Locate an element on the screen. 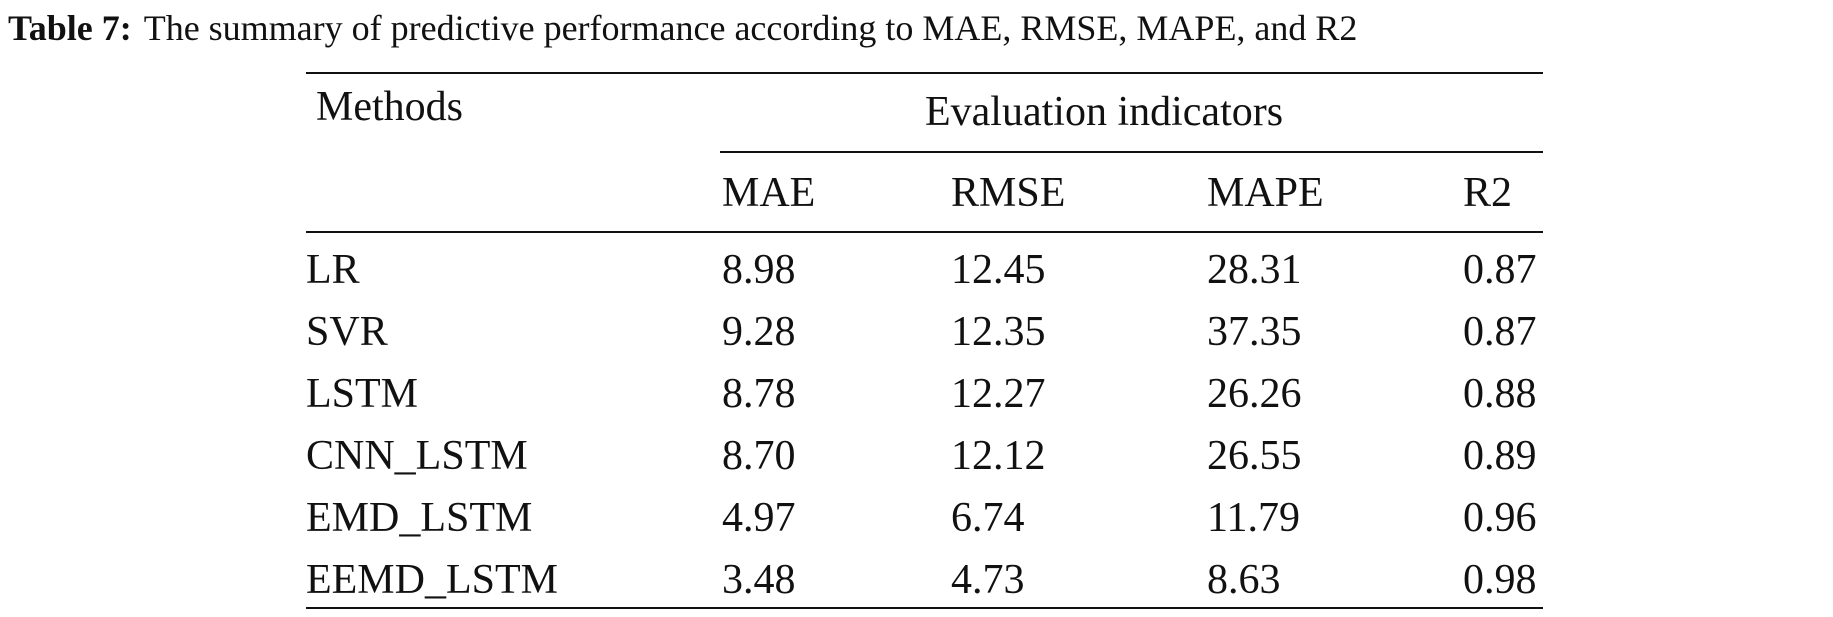 Image resolution: width=1833 pixels, height=617 pixels. row-method: CNN_LSTM is located at coordinates (417, 456).